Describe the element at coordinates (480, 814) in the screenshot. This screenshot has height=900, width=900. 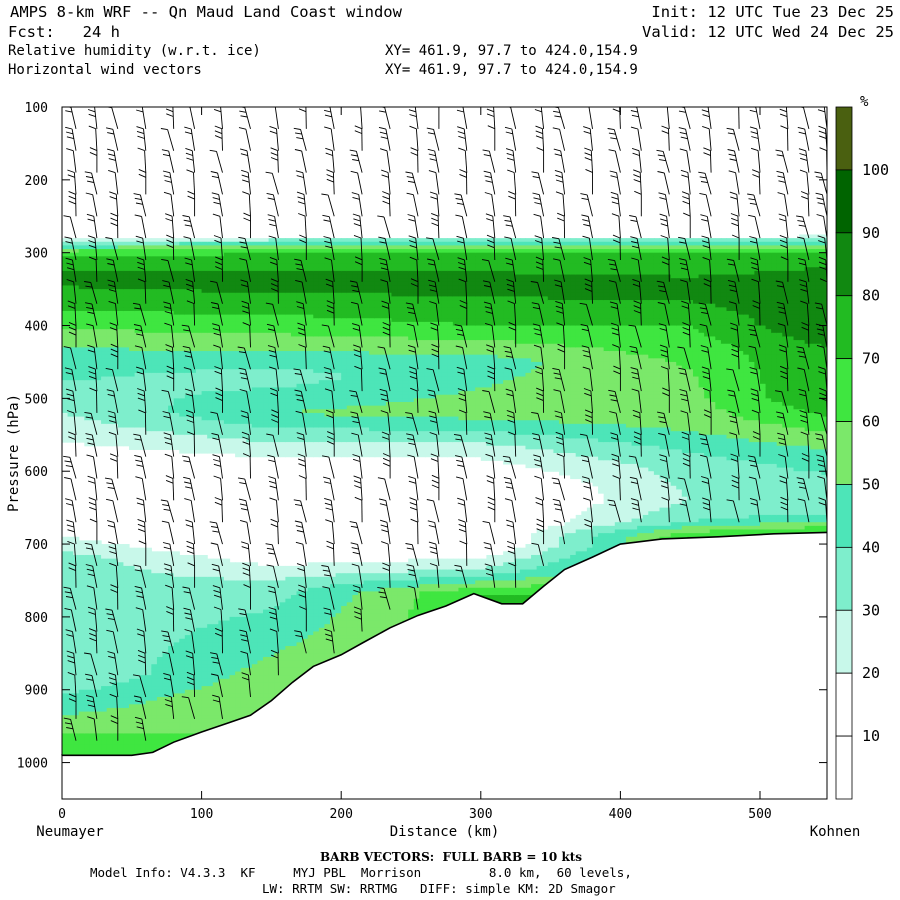
I see `x-tick-label: 300` at that location.